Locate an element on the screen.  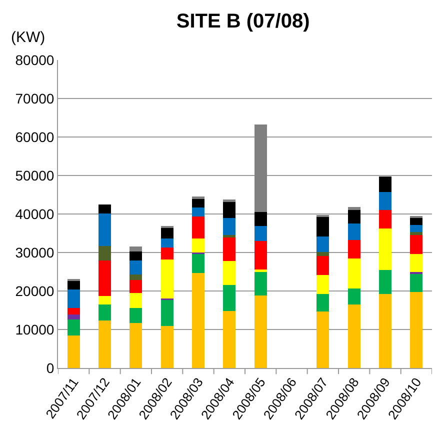
y-tick-label: 50000 is located at coordinates (34, 175).